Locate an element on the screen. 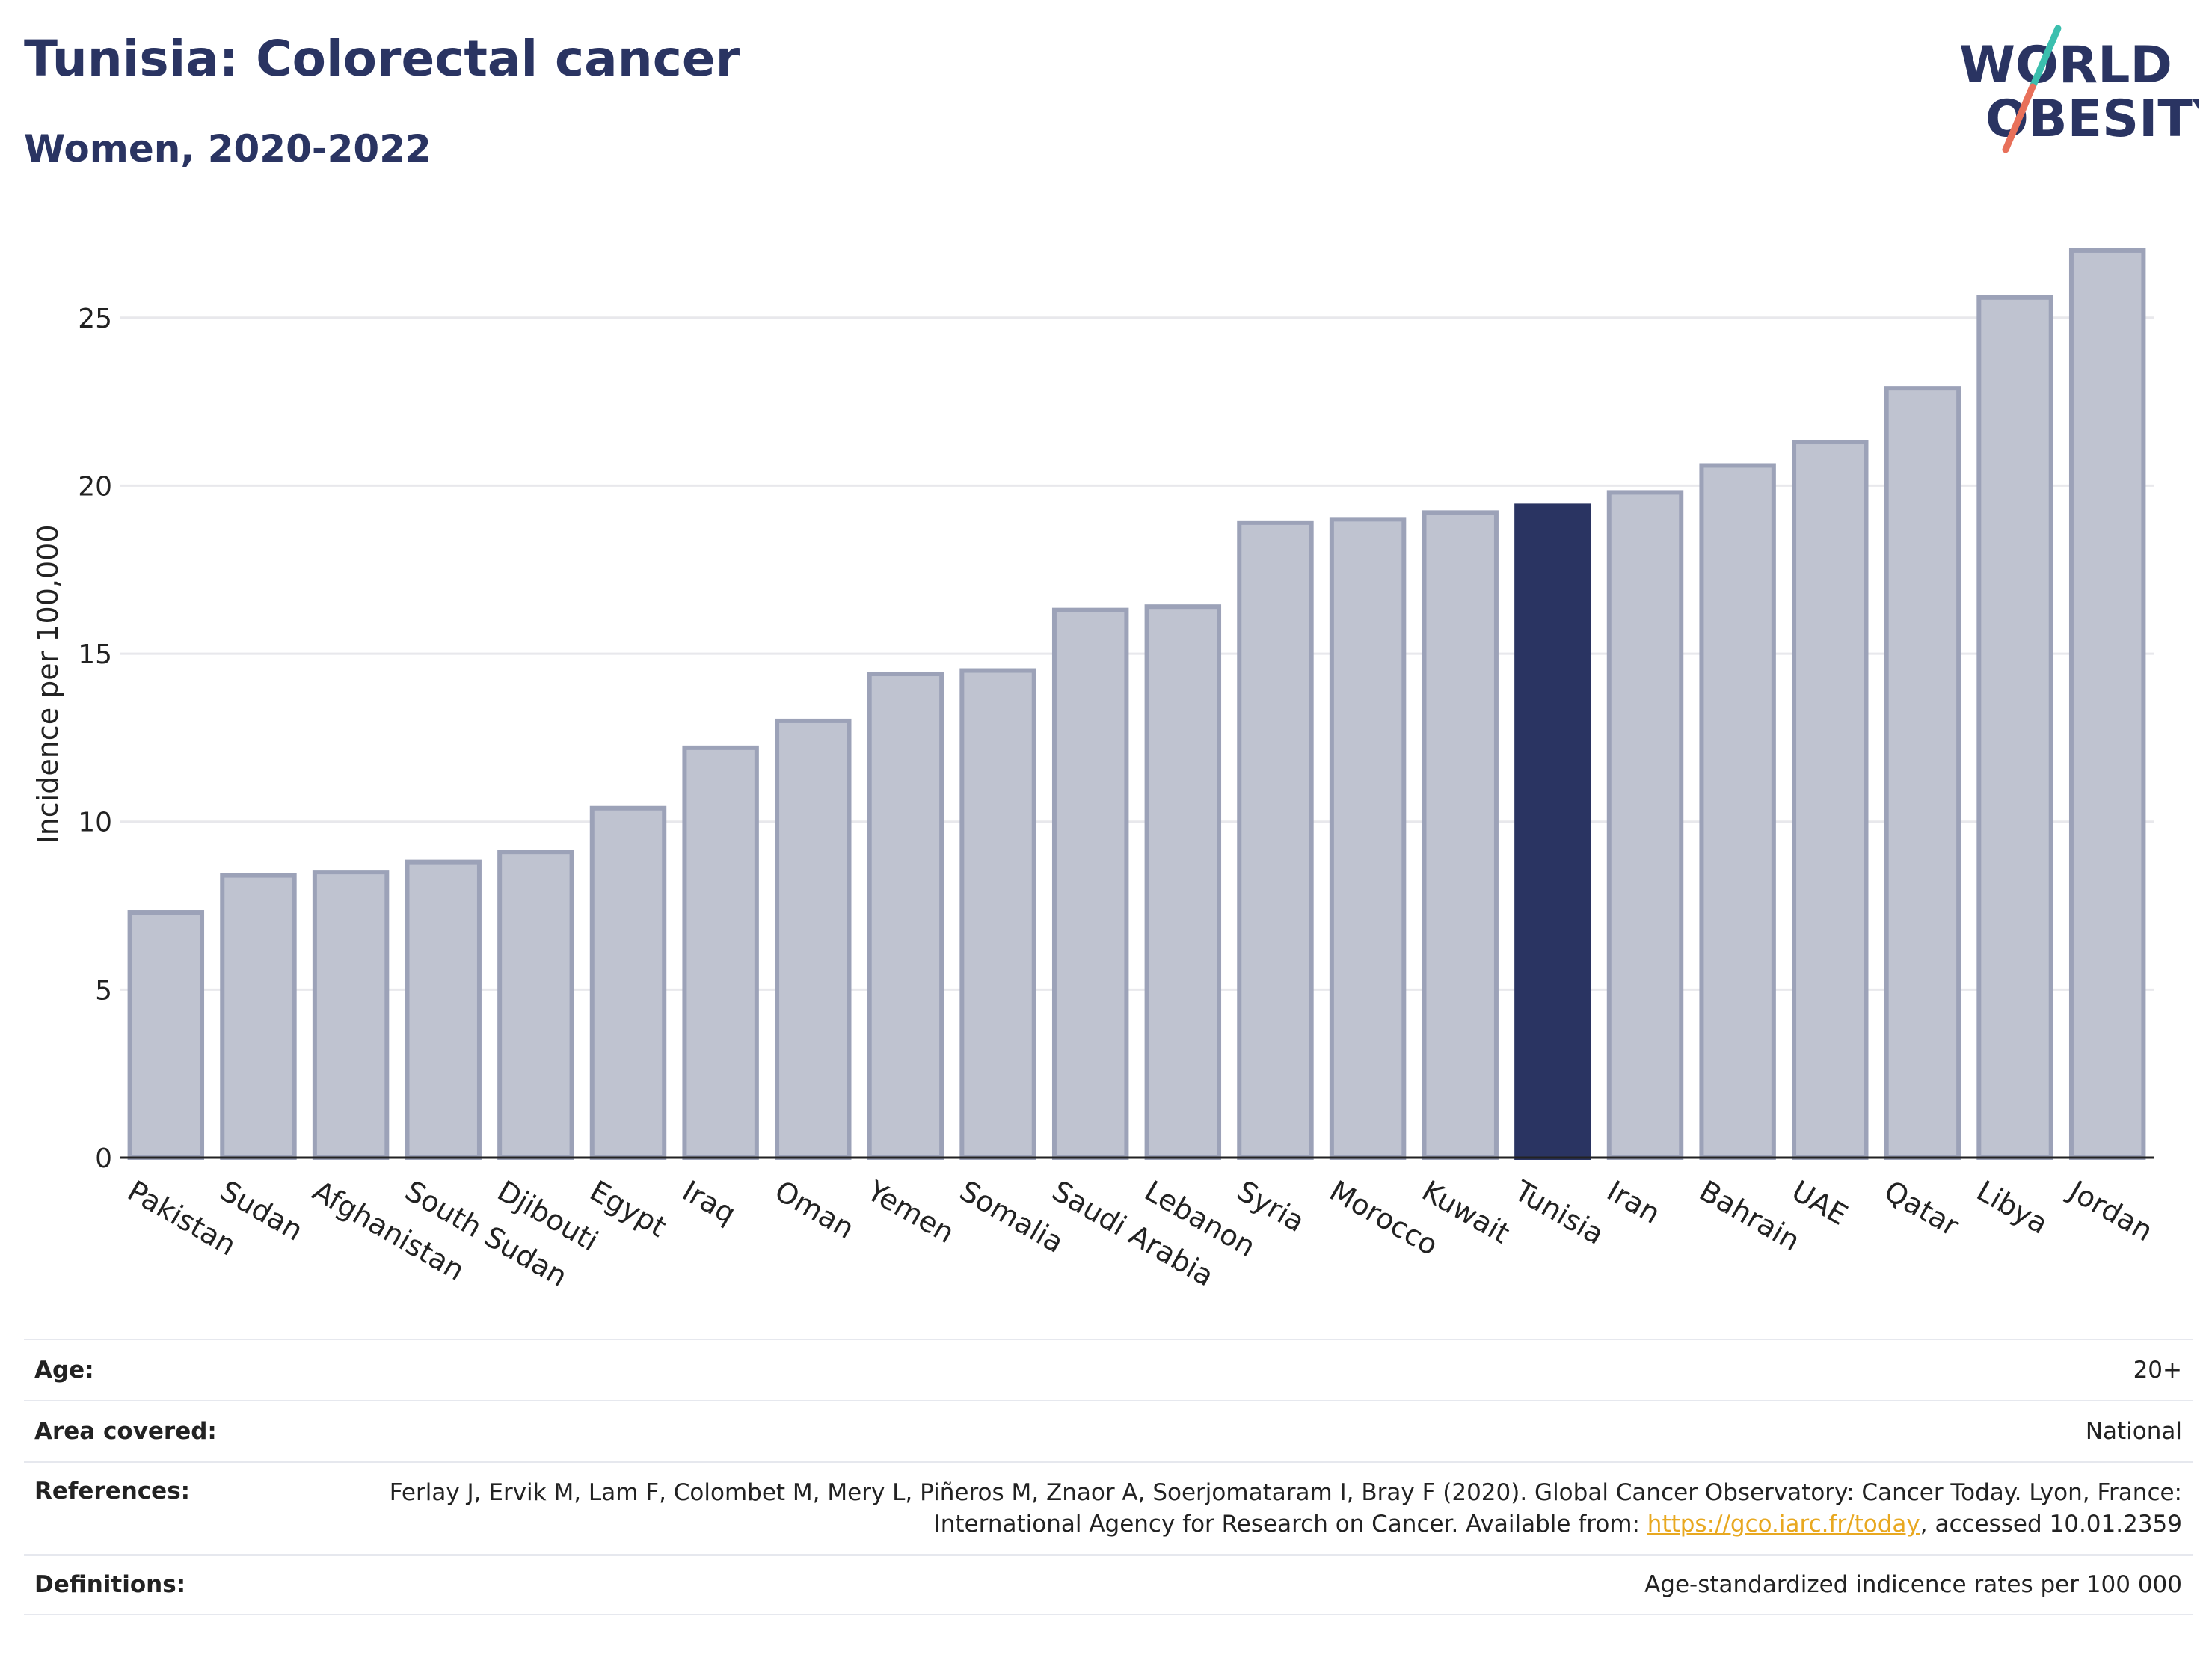  bar-morocco is located at coordinates (1368, 838).